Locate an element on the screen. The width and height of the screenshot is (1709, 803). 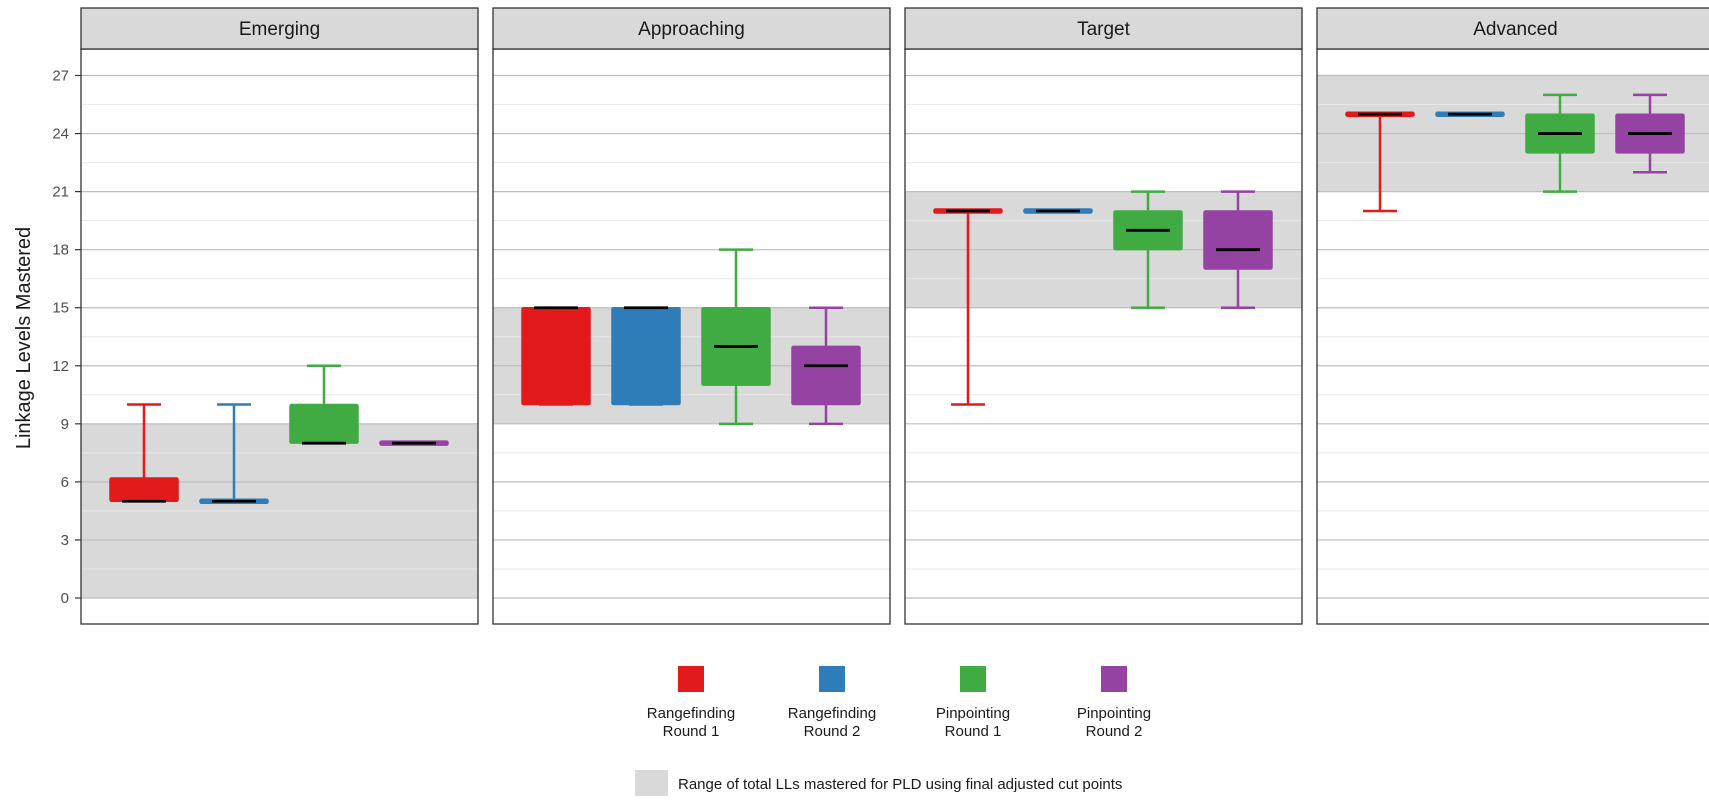
y-axis-title: Linkage Levels Mastered is located at coordinates (24, 338).